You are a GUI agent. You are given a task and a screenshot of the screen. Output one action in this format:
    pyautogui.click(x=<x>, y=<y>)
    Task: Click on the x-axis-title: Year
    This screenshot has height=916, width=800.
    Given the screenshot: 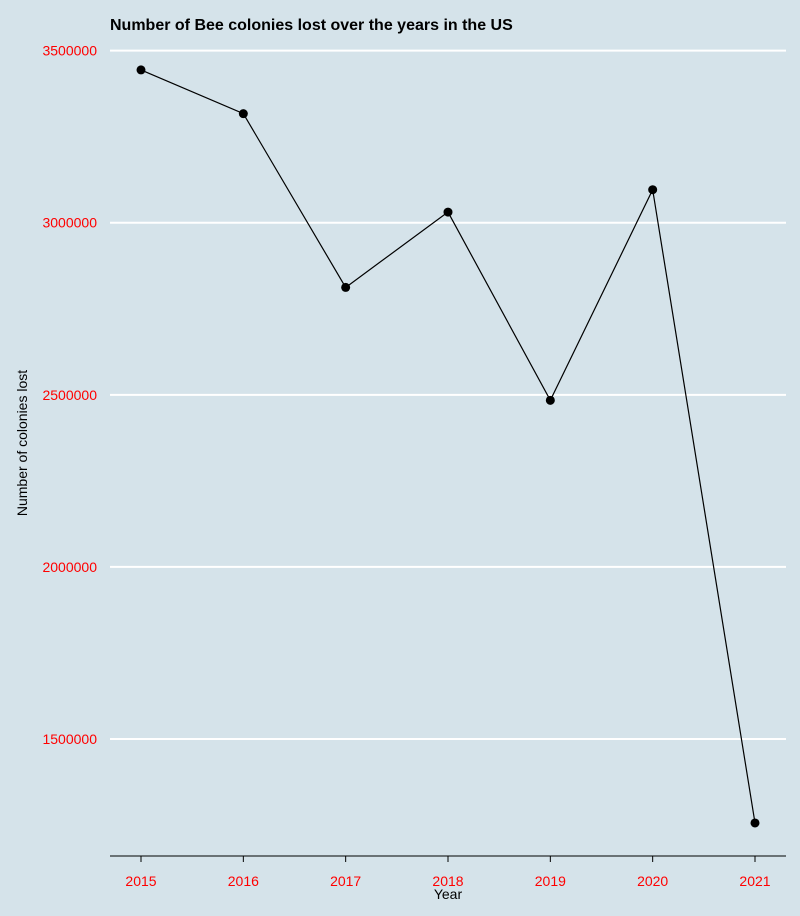 What is the action you would take?
    pyautogui.click(x=448, y=894)
    